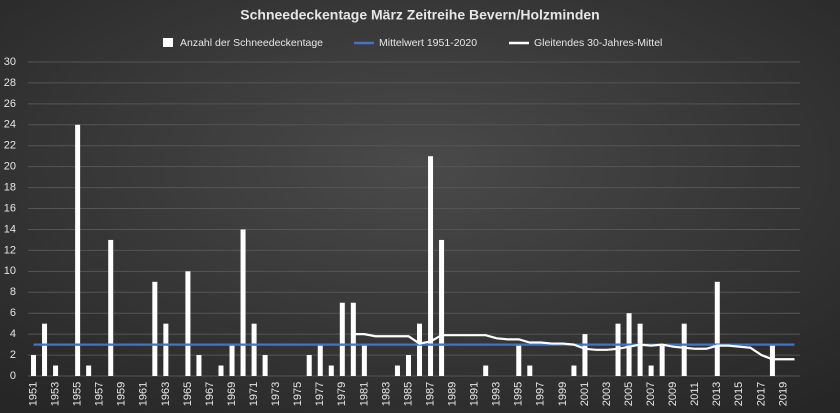 This screenshot has height=413, width=840. Describe the element at coordinates (298, 394) in the screenshot. I see `x-tick-label: 1975` at that location.